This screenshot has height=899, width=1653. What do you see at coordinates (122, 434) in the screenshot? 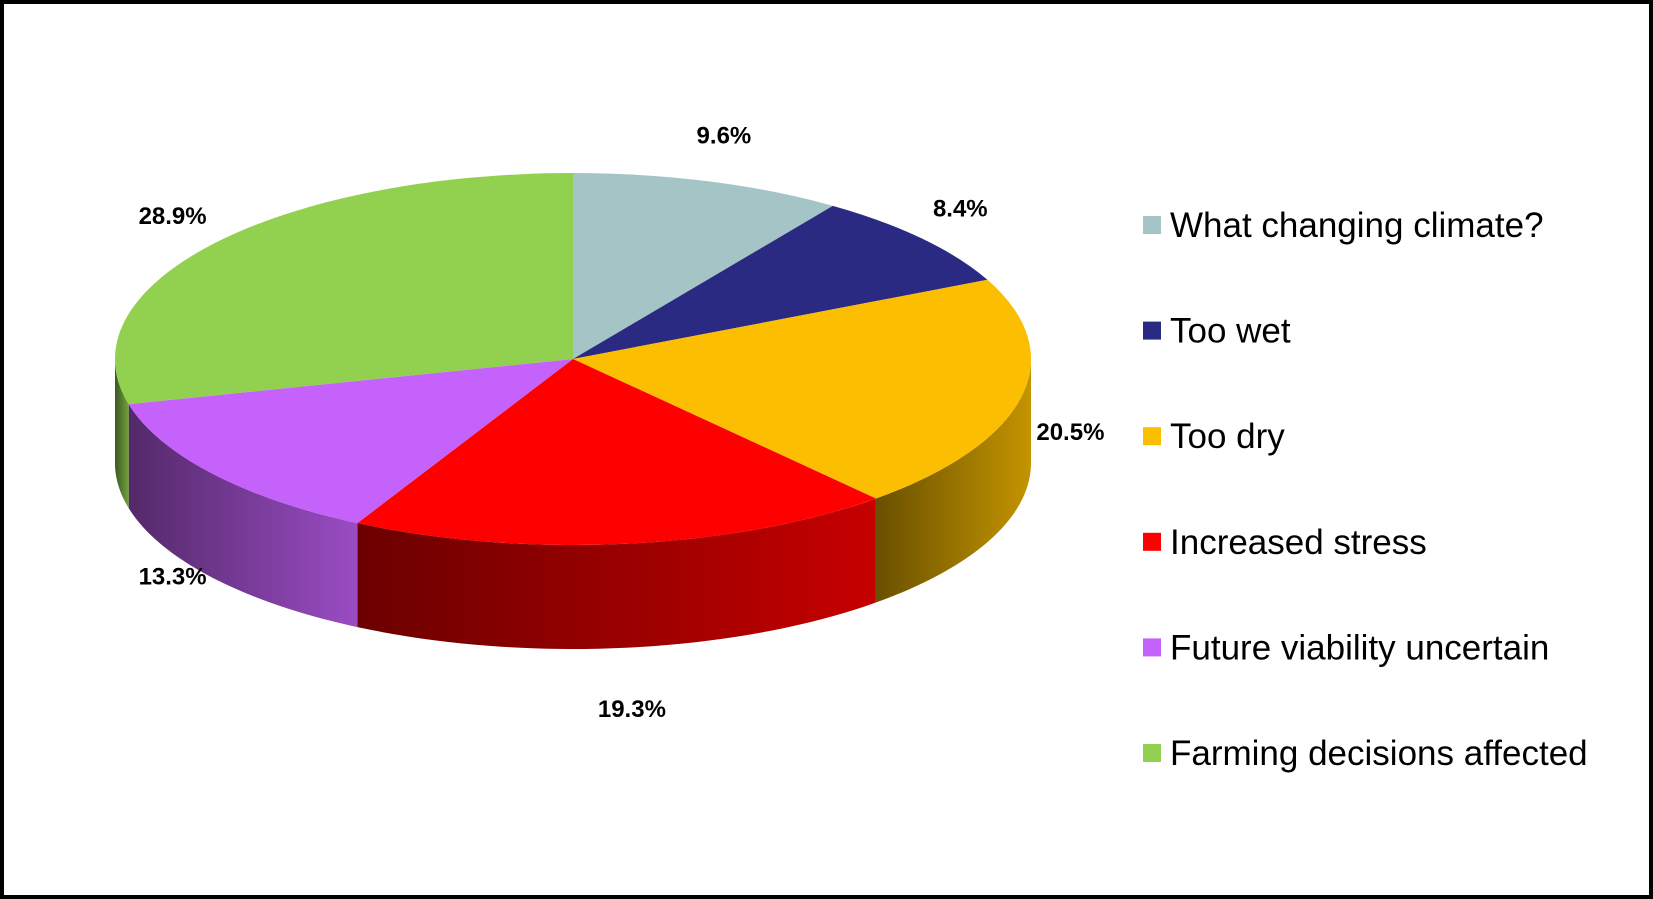
I see `pie-side-farming-decisions-affected` at bounding box center [122, 434].